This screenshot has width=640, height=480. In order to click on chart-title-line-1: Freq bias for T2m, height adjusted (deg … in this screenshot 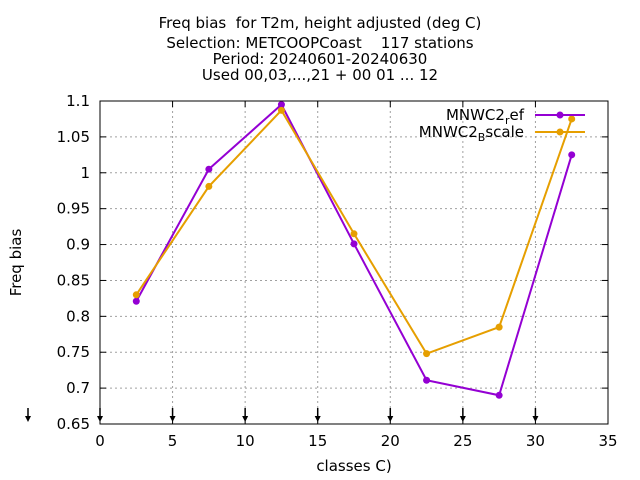, I will do `click(320, 23)`.